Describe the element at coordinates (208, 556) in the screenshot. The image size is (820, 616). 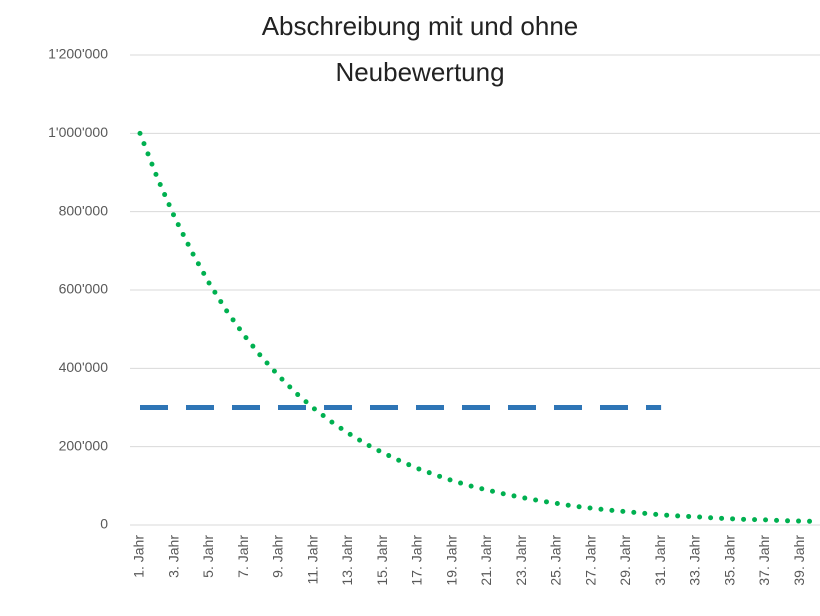
I see `x-tick-label: 5. Jahr` at that location.